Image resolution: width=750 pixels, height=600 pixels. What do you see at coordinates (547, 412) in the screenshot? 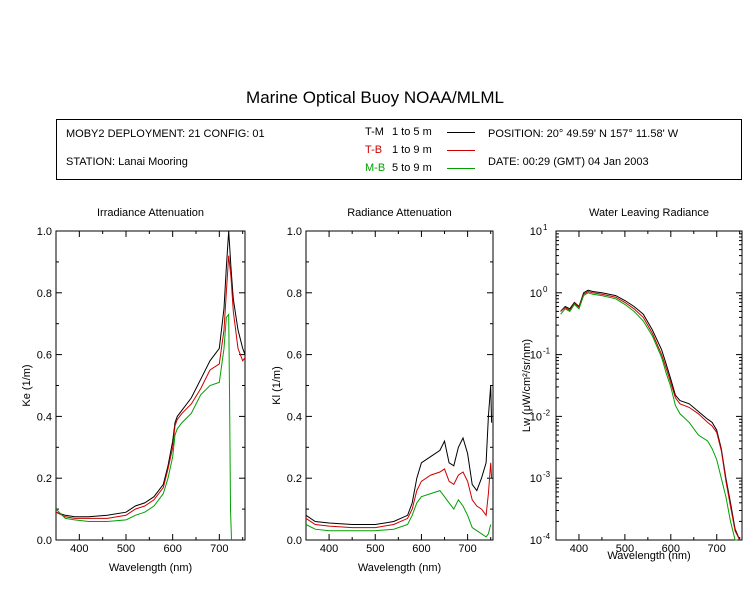
I see `y-tick-exponent: -2` at bounding box center [547, 412].